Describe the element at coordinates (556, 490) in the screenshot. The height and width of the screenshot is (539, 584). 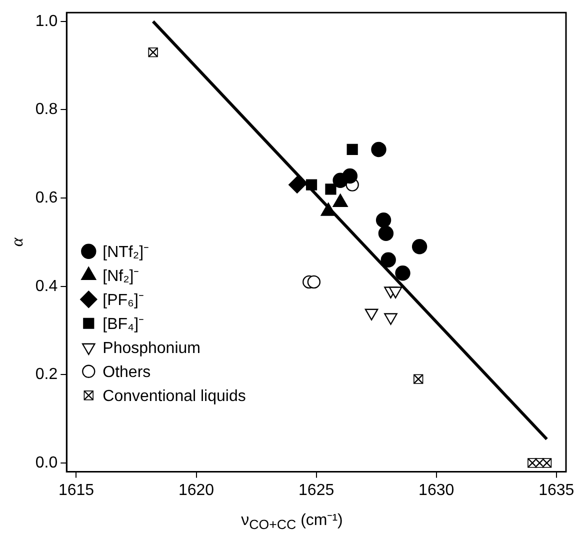
I see `x-tick-label: 1635` at that location.